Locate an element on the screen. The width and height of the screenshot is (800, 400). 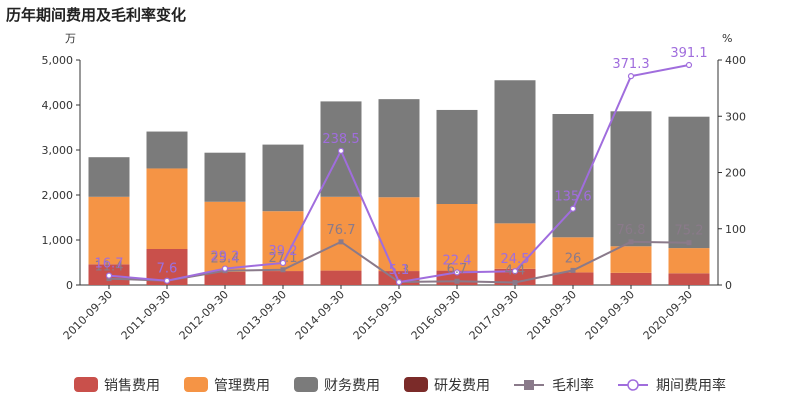
left-tick-label: 1,000 is located at coordinates (58, 240).